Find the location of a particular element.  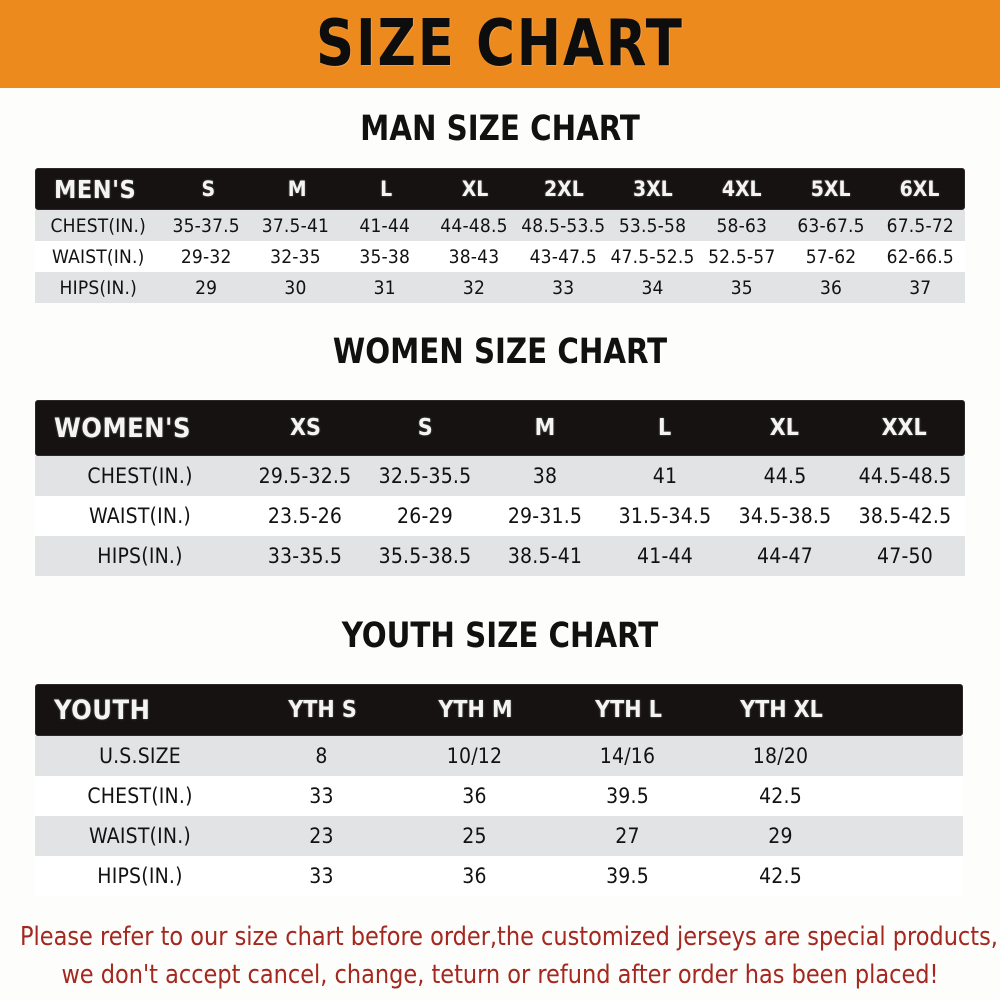

youth-row-0-label: U.S.SIZE is located at coordinates (140, 756).